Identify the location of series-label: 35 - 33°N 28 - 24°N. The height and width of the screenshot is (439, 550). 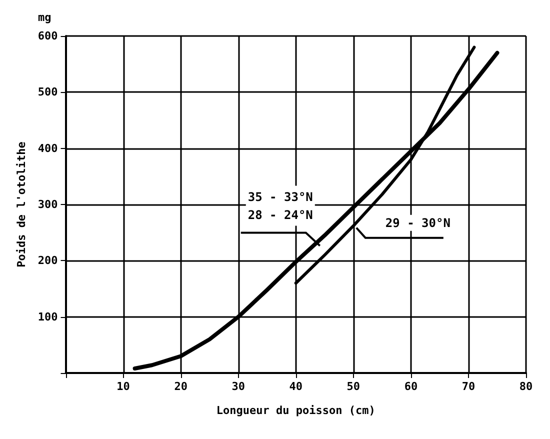
(280, 206).